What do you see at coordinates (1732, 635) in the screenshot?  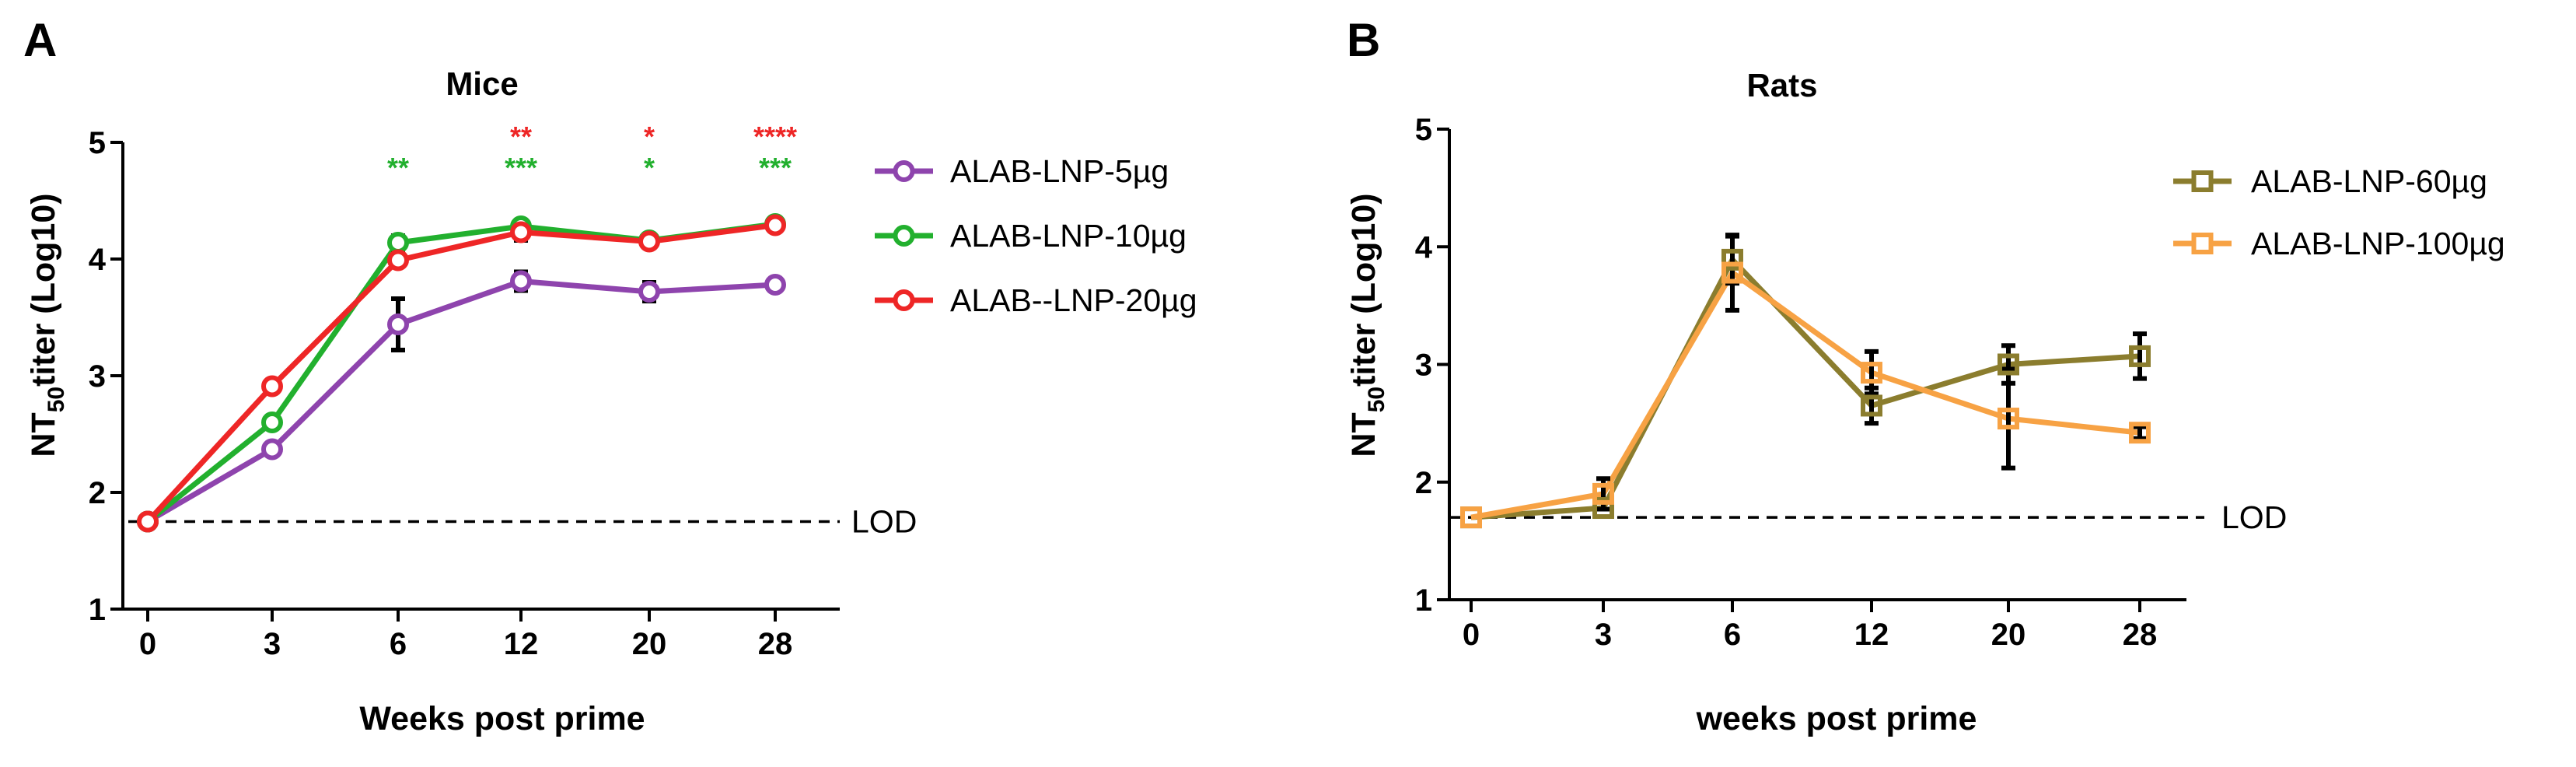 I see `chart-b-x-tick-label: 6` at bounding box center [1732, 635].